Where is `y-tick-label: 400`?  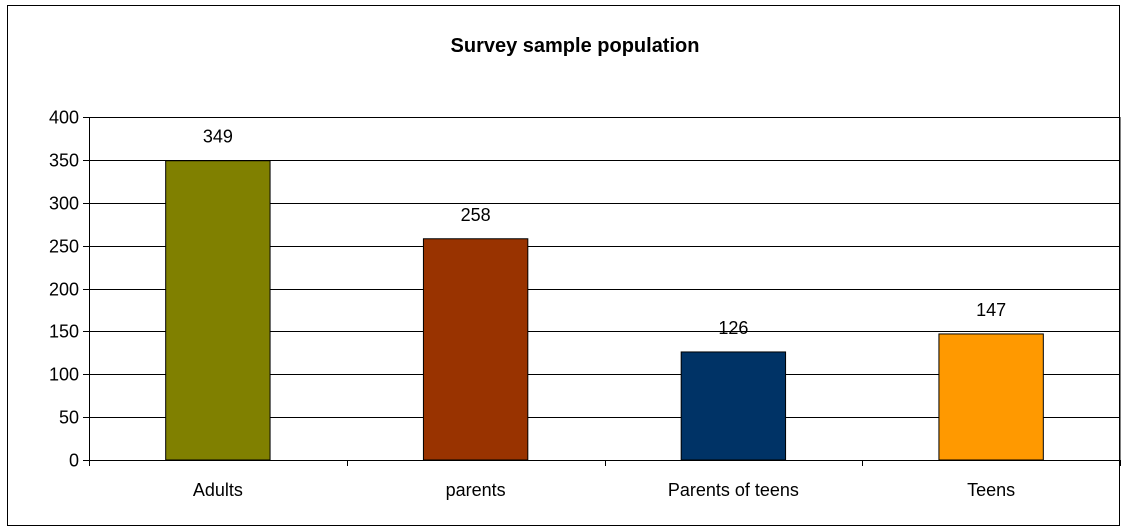
y-tick-label: 400 is located at coordinates (64, 118).